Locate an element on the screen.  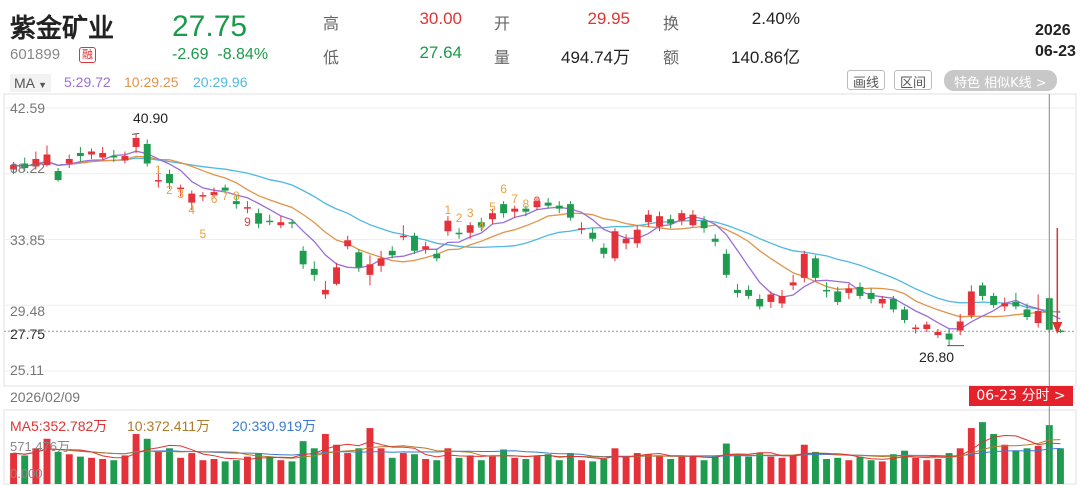
ma-selector: MA ▼ is located at coordinates (31, 83).